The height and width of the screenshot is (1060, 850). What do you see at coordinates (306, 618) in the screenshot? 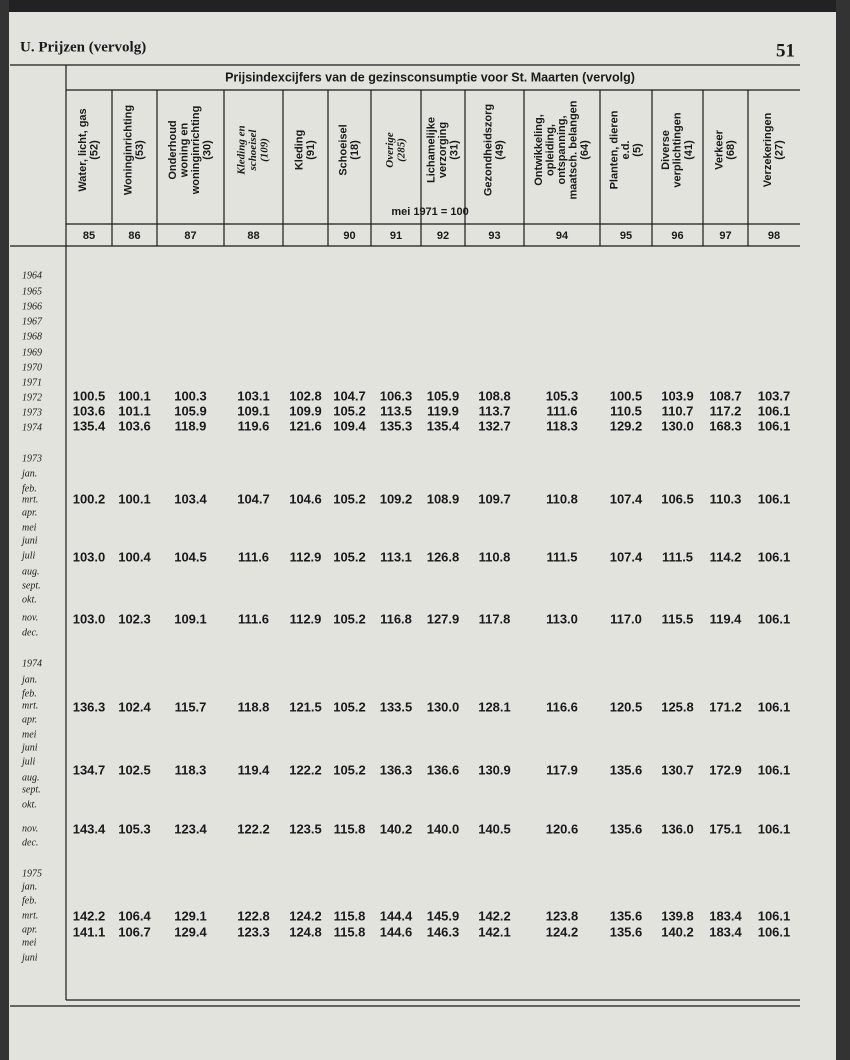
I see `cell: 112.9` at bounding box center [306, 618].